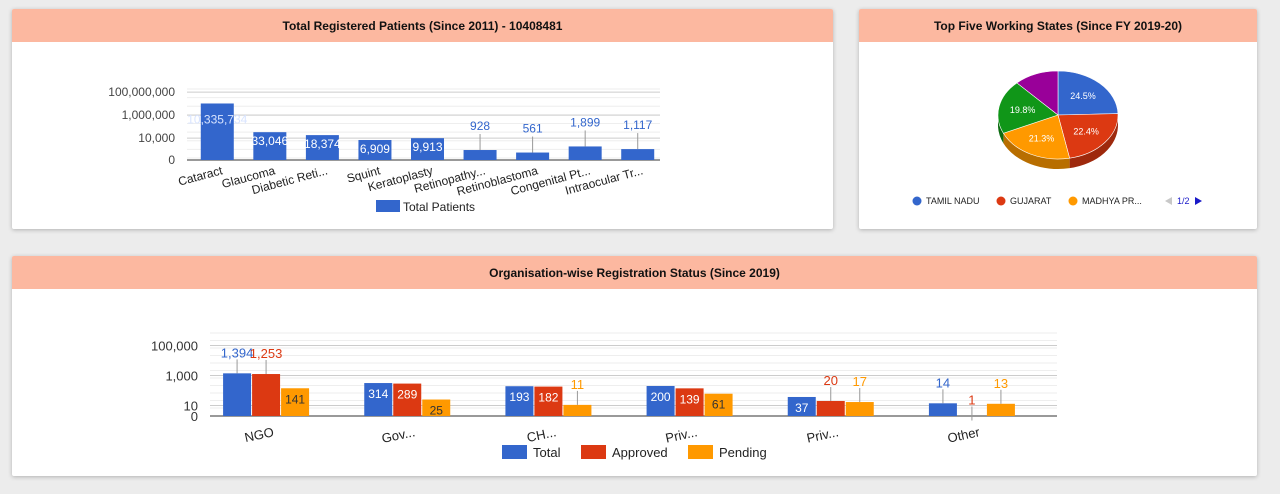 The height and width of the screenshot is (494, 1280). What do you see at coordinates (259, 434) in the screenshot?
I see `x-tick-label: NGO` at bounding box center [259, 434].